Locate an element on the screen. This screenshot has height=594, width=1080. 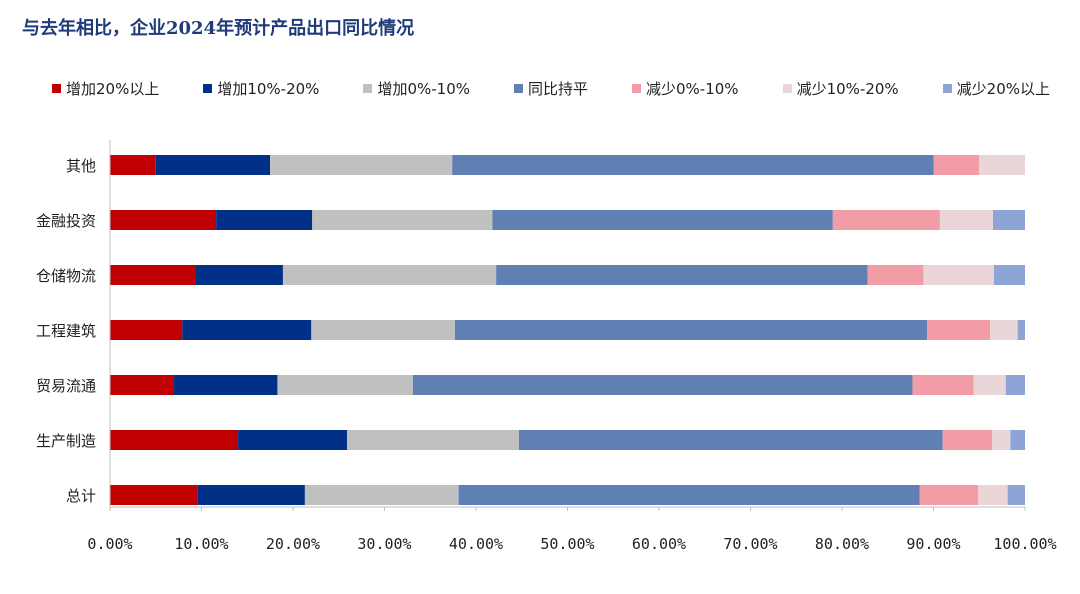
category-label: 生产制造 is located at coordinates (66, 441).